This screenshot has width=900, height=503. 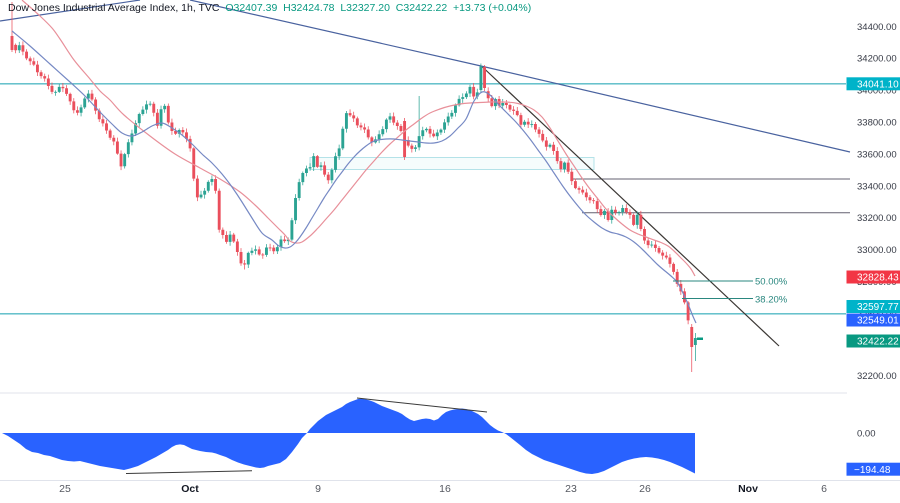 I want to click on svg-text: 32597.77, so click(x=878, y=307).